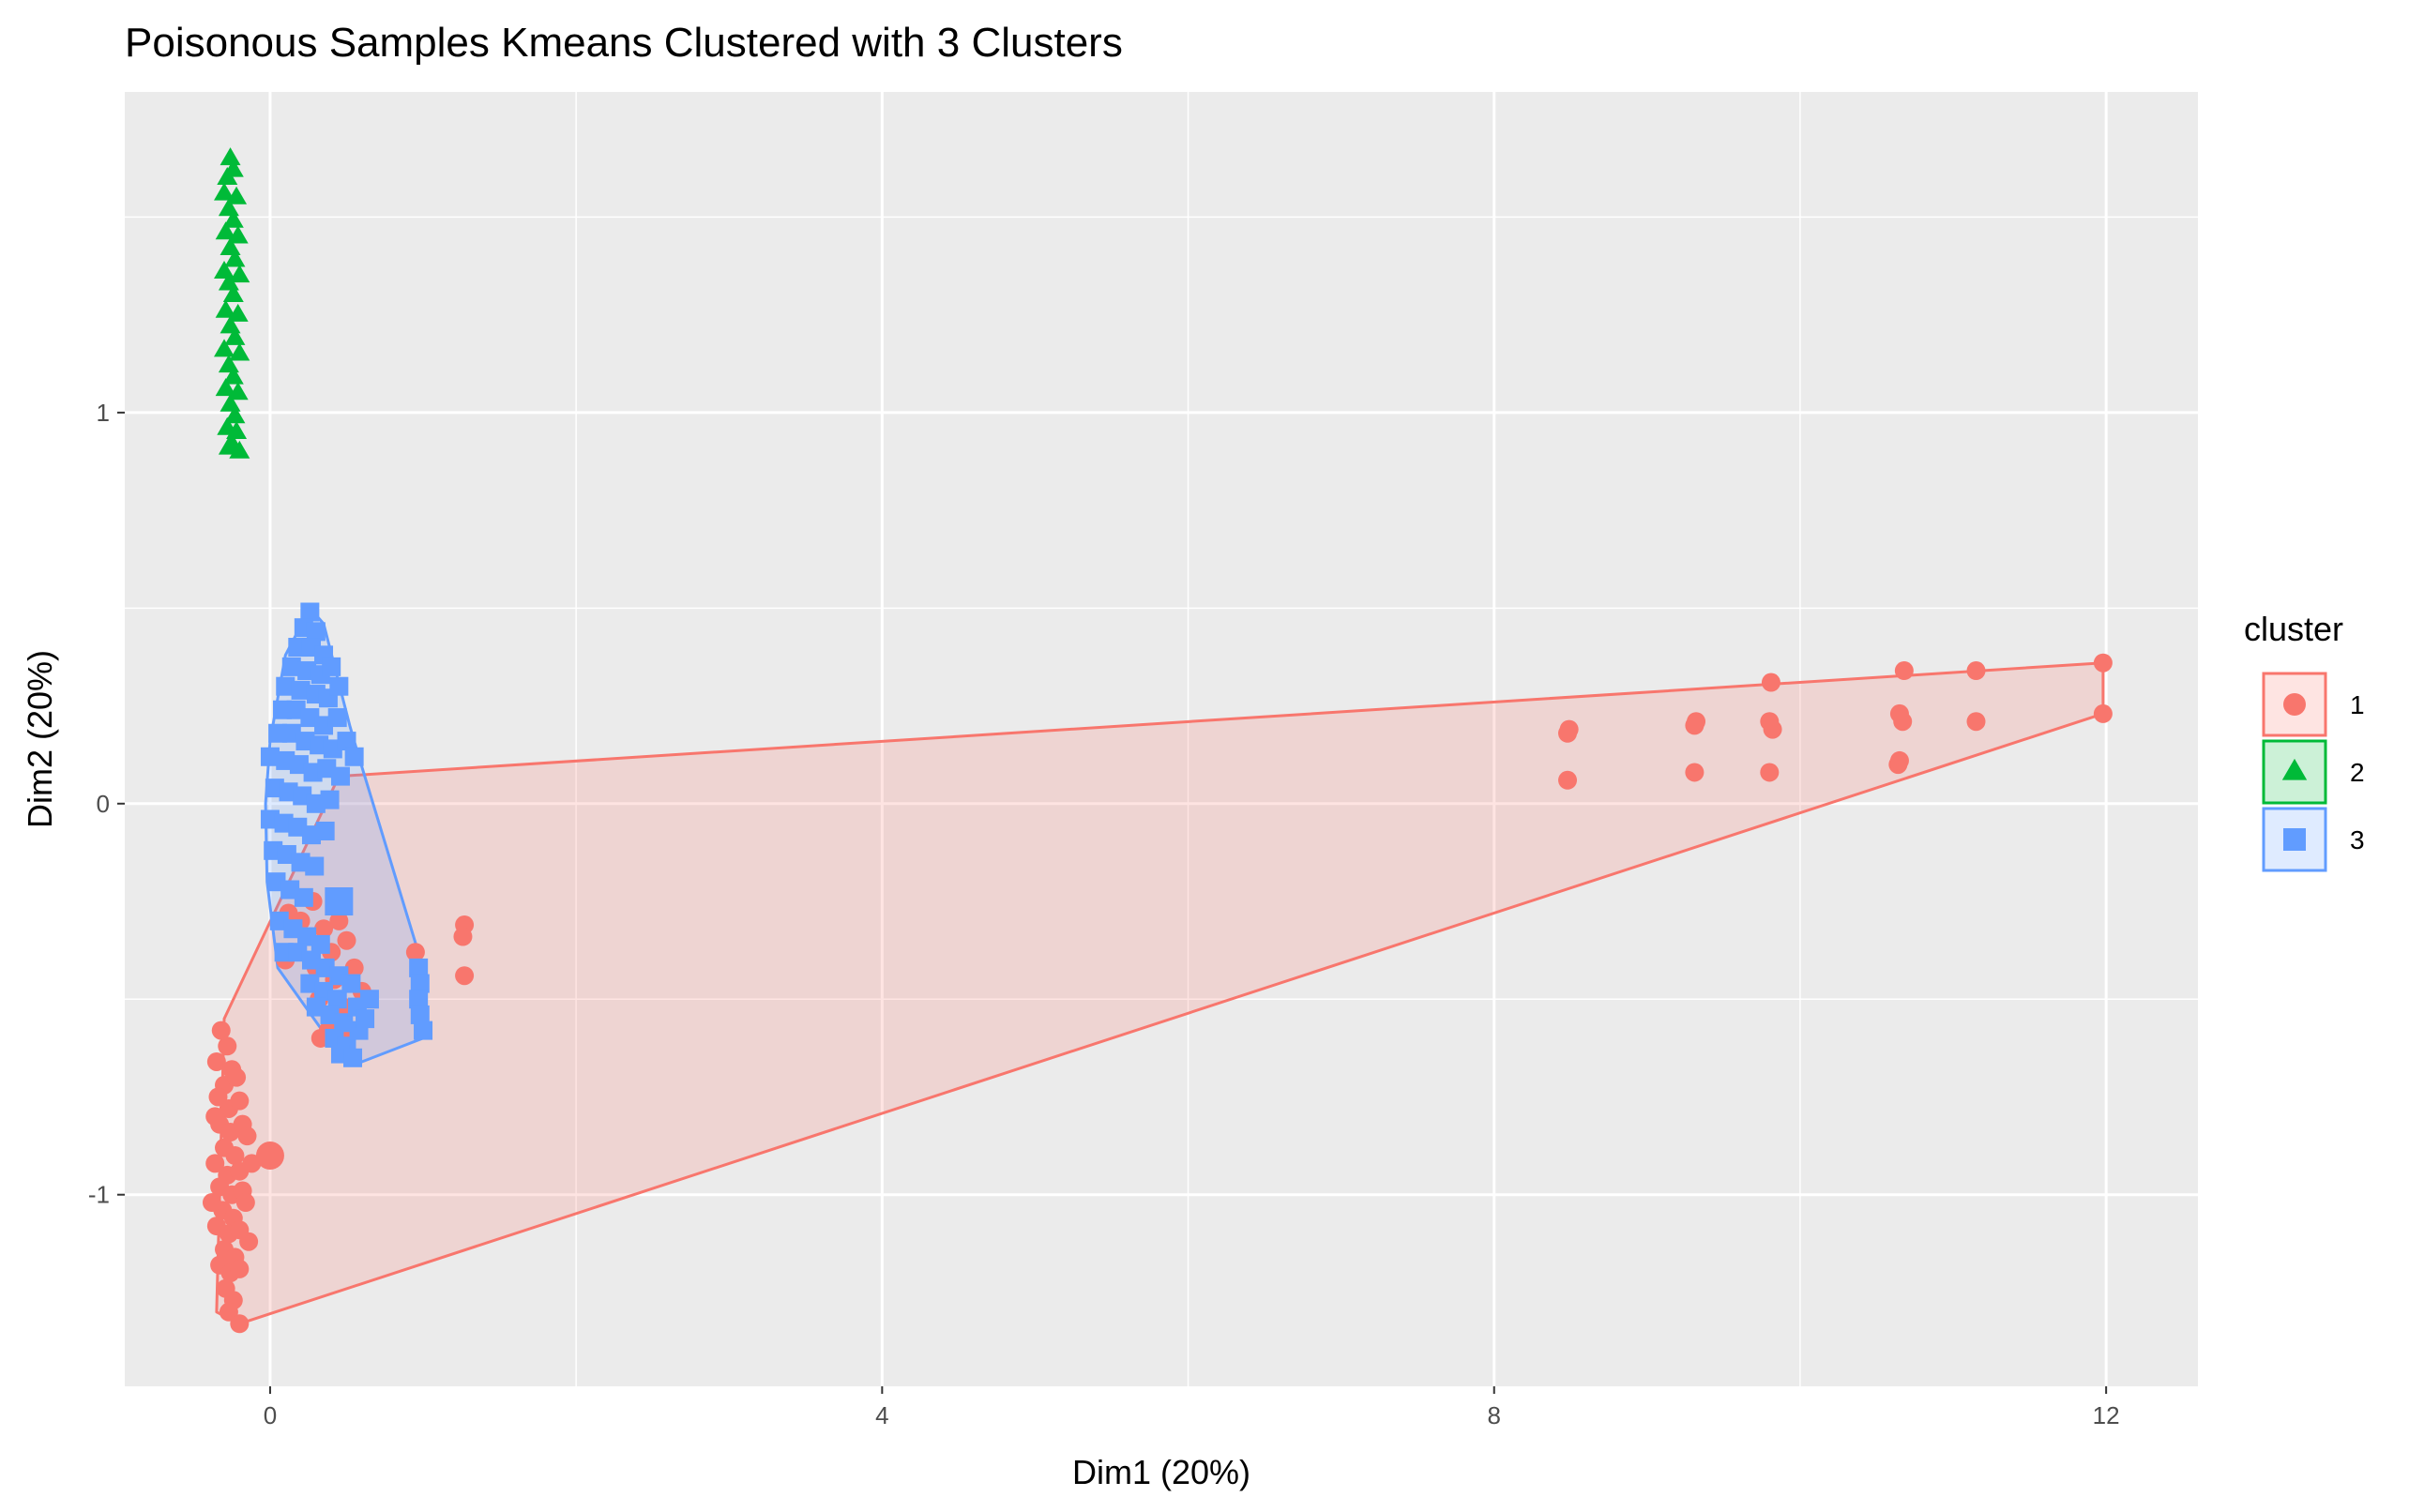 The image size is (2409, 1512). What do you see at coordinates (269, 1156) in the screenshot?
I see `cluster-1-centroid` at bounding box center [269, 1156].